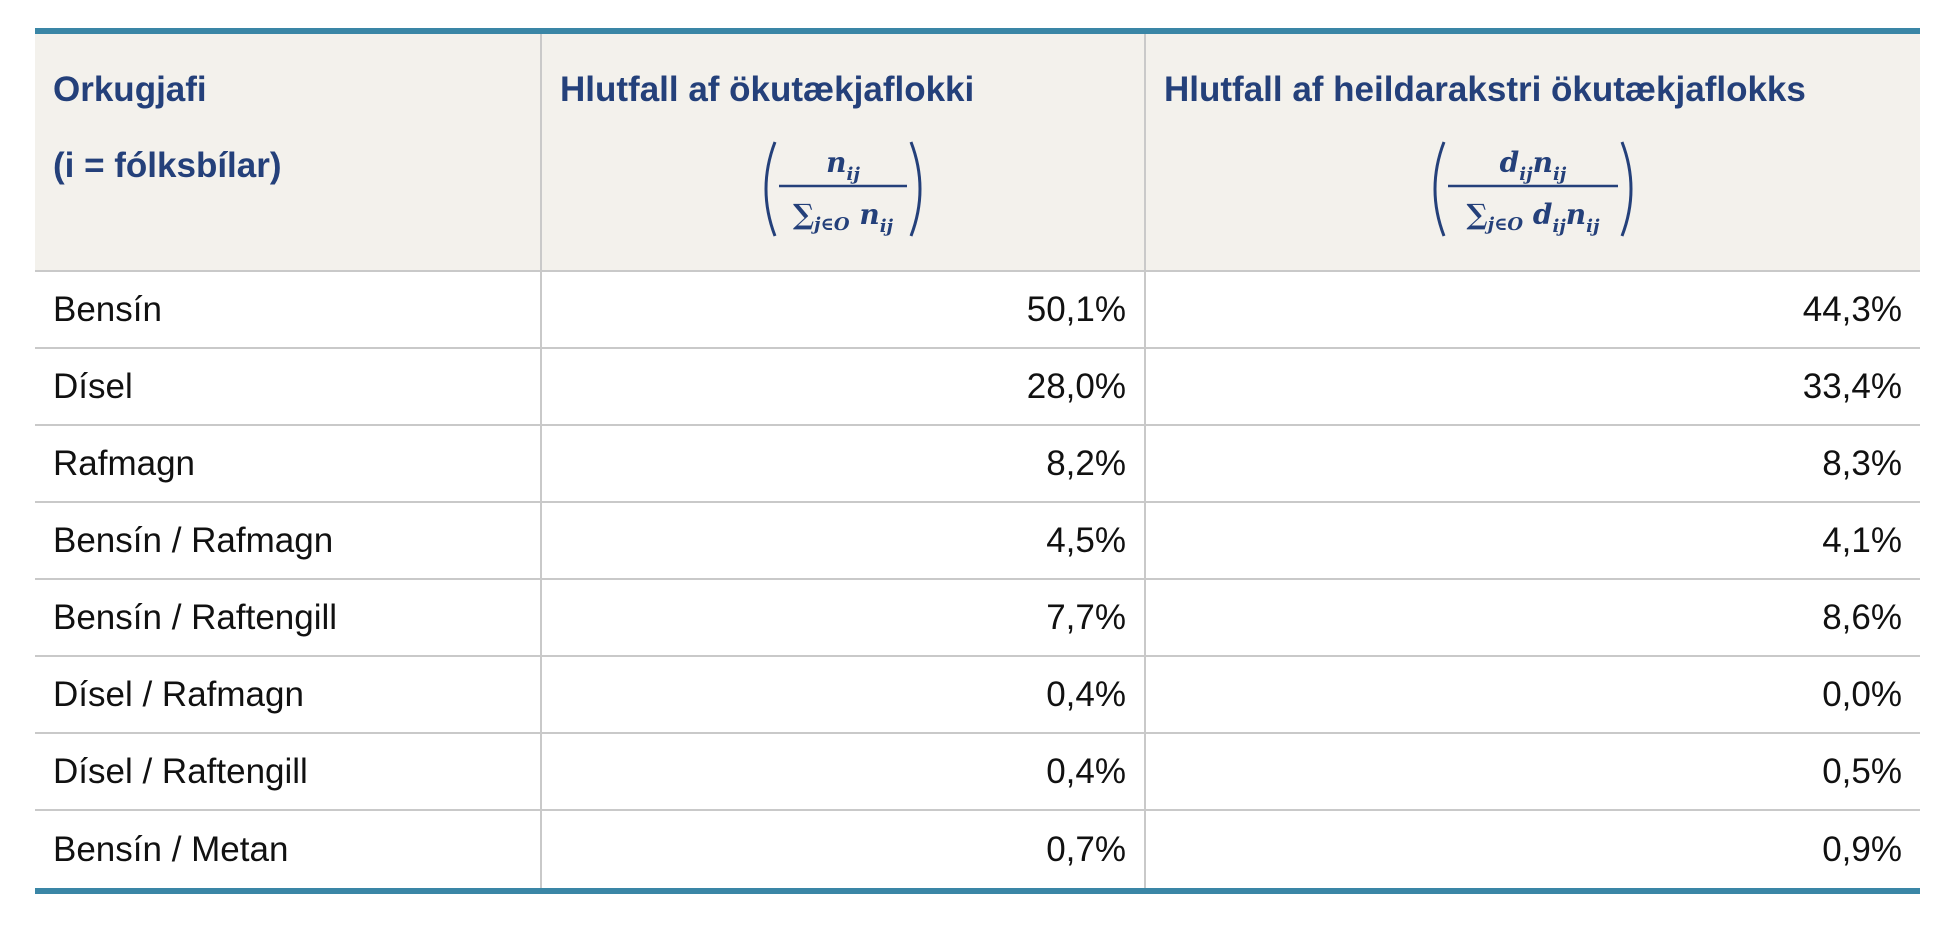 This screenshot has height=930, width=1956. I want to click on share-of-category-cell: 0,7%, so click(842, 849).